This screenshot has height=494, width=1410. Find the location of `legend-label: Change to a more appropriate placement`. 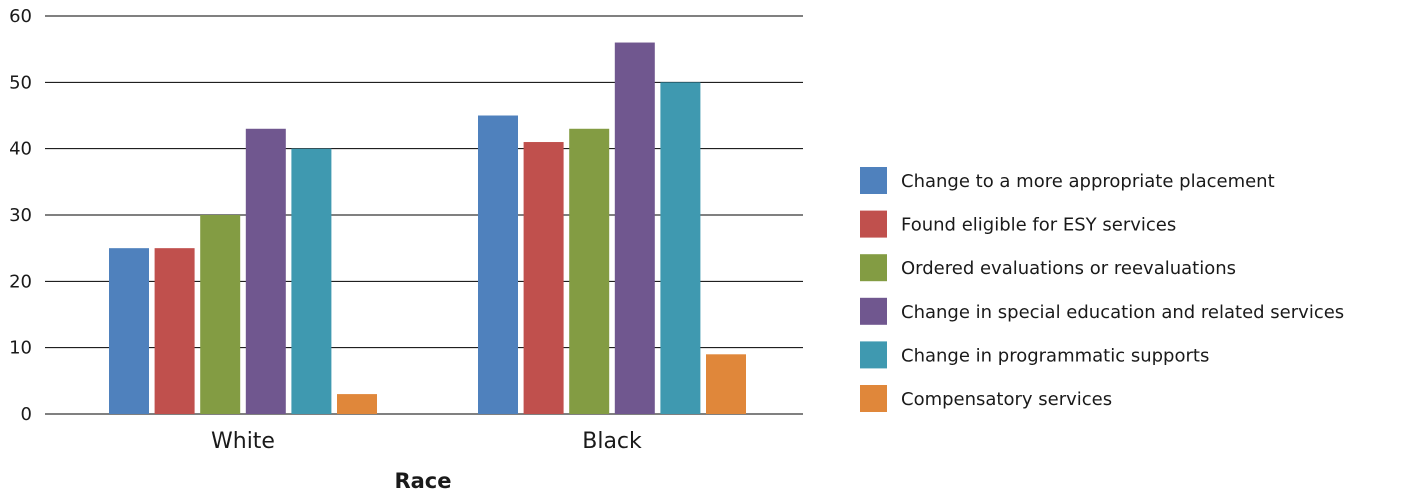

legend-label: Change to a more appropriate placement is located at coordinates (1088, 181).